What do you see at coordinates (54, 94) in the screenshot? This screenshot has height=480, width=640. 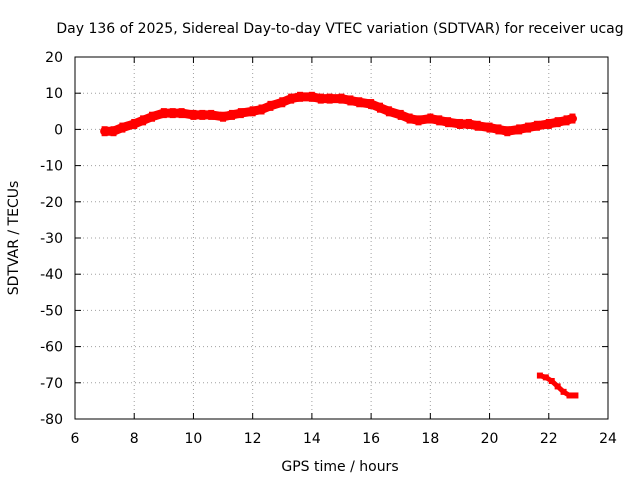 I see `y-tick-label: 10` at bounding box center [54, 94].